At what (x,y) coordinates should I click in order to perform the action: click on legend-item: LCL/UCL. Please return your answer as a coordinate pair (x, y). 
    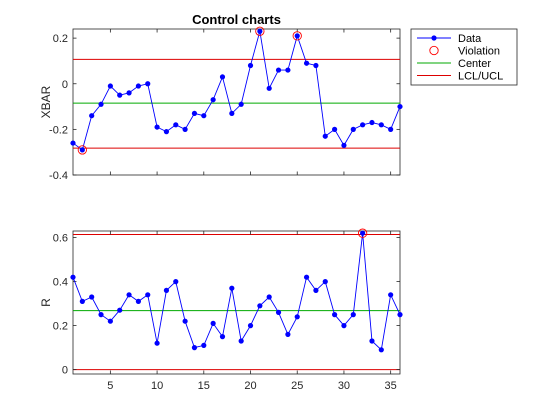
    Looking at the image, I should click on (460, 77).